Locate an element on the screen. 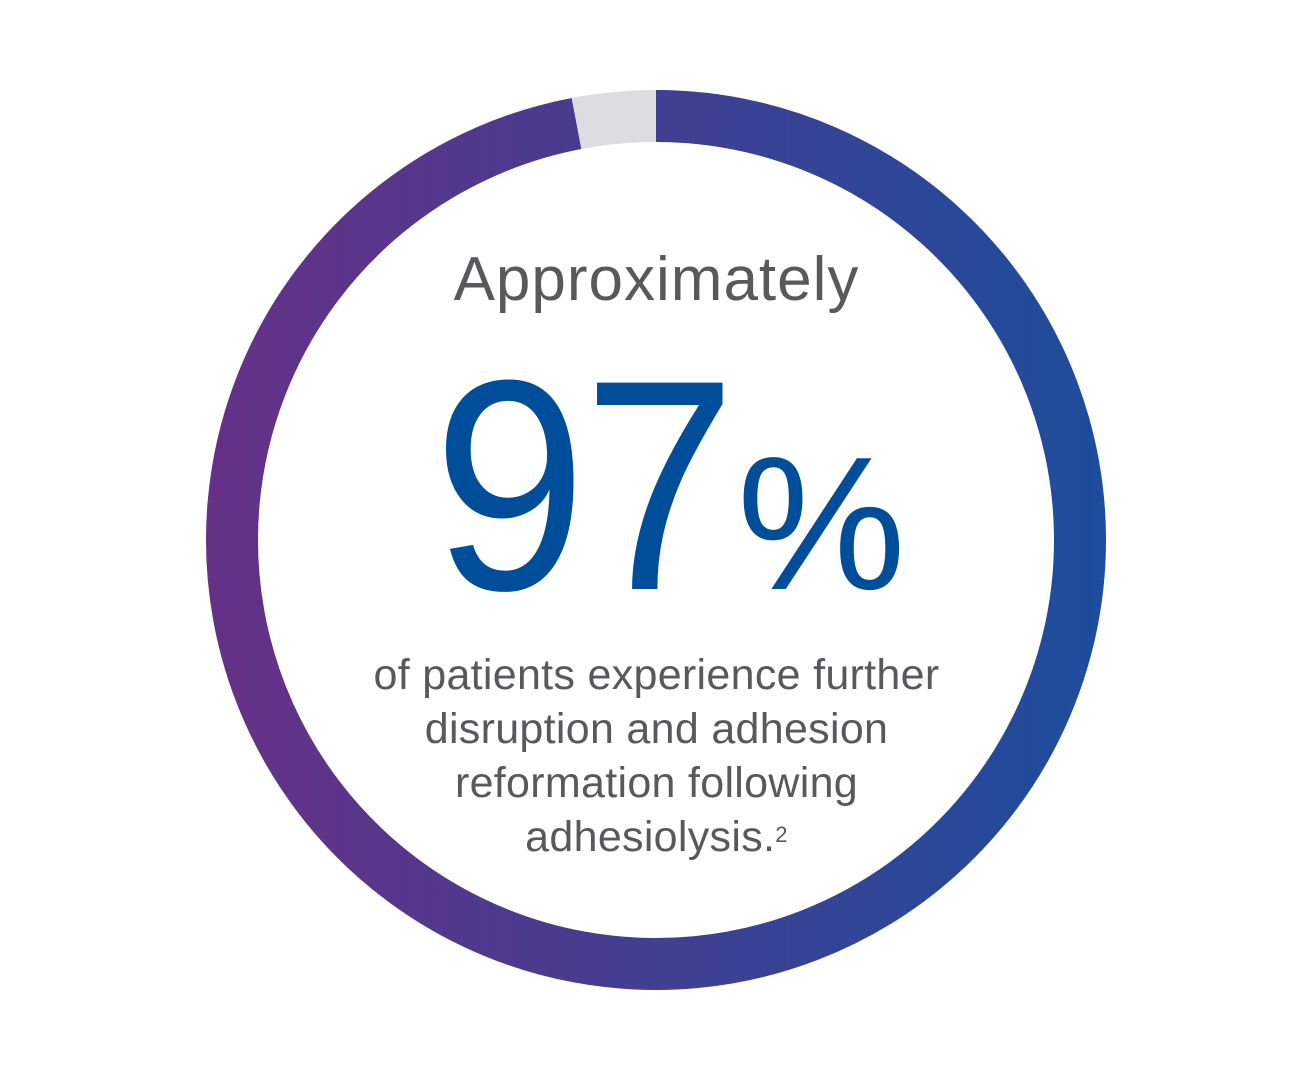  description-line: reformation following is located at coordinates (656, 783).